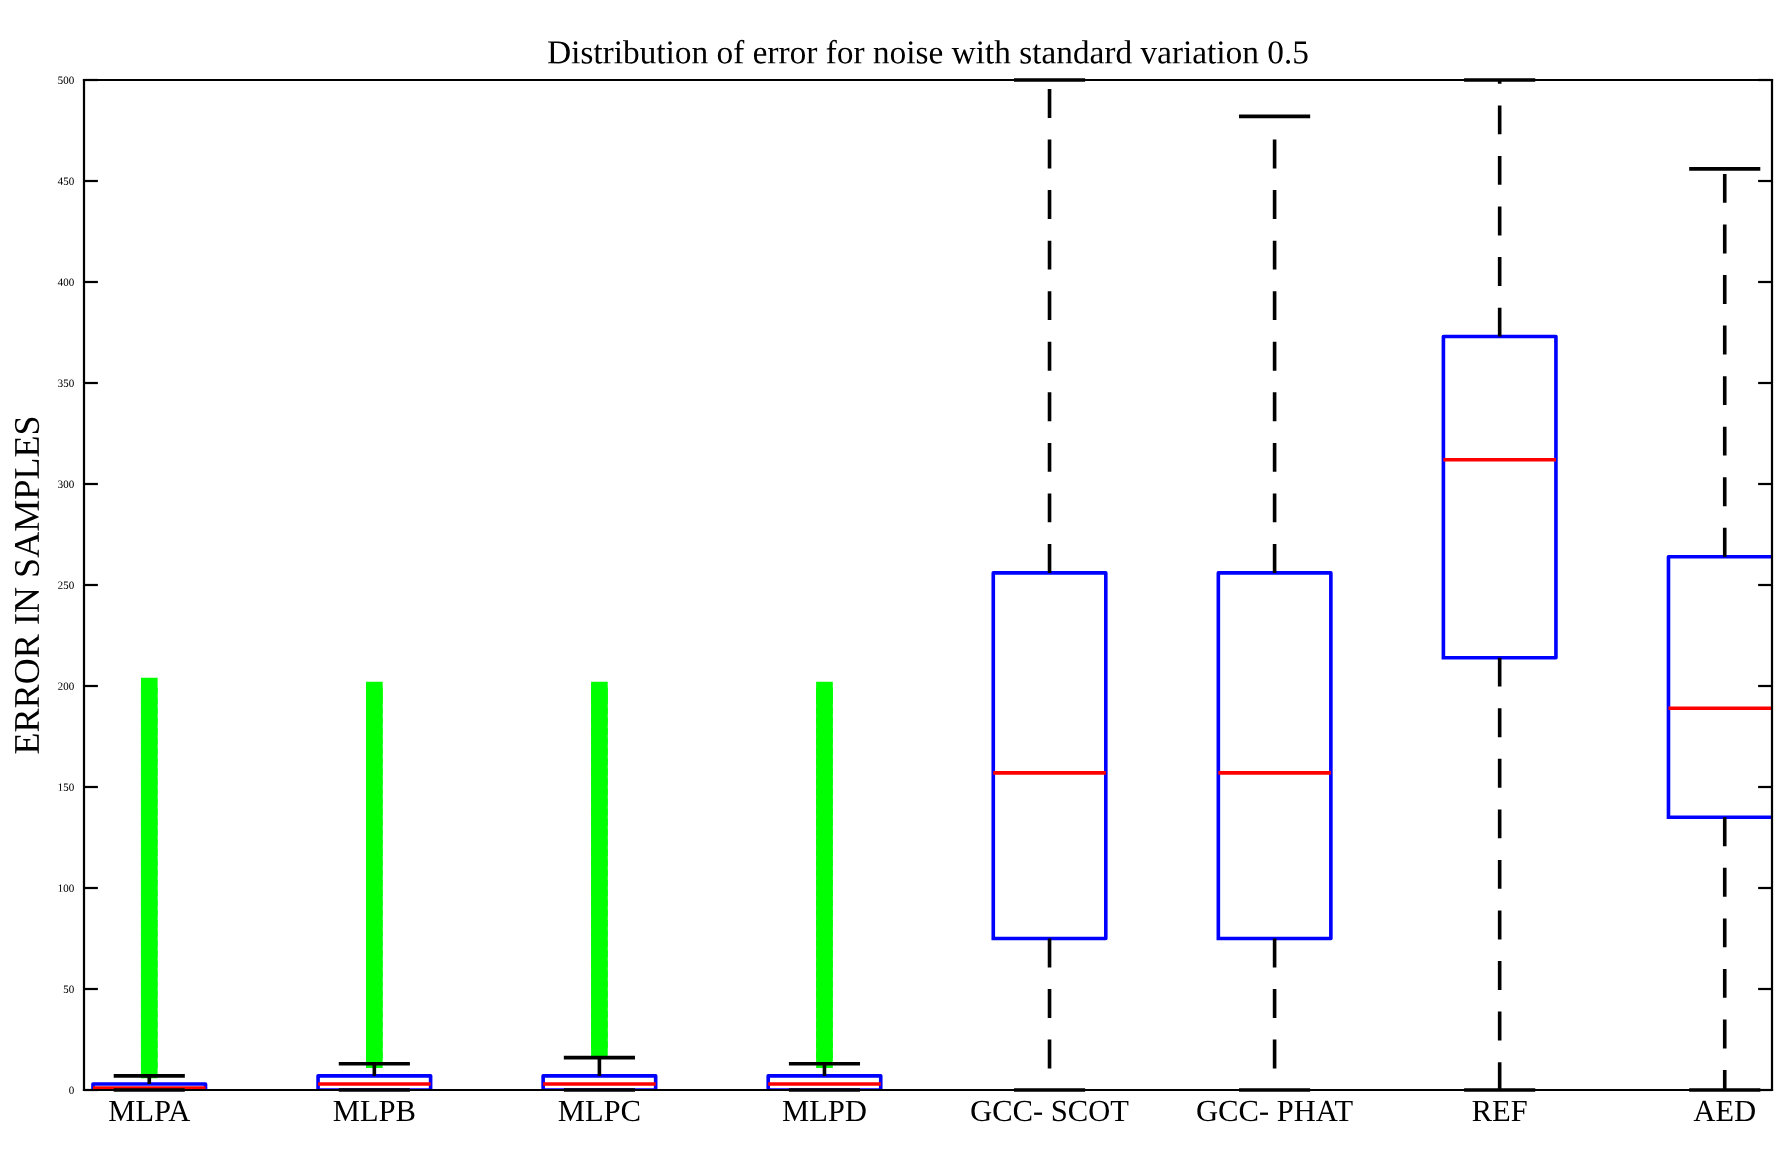  What do you see at coordinates (928, 51) in the screenshot?
I see `chart-title: Distribution of error for noise with standard variation 0.5` at bounding box center [928, 51].